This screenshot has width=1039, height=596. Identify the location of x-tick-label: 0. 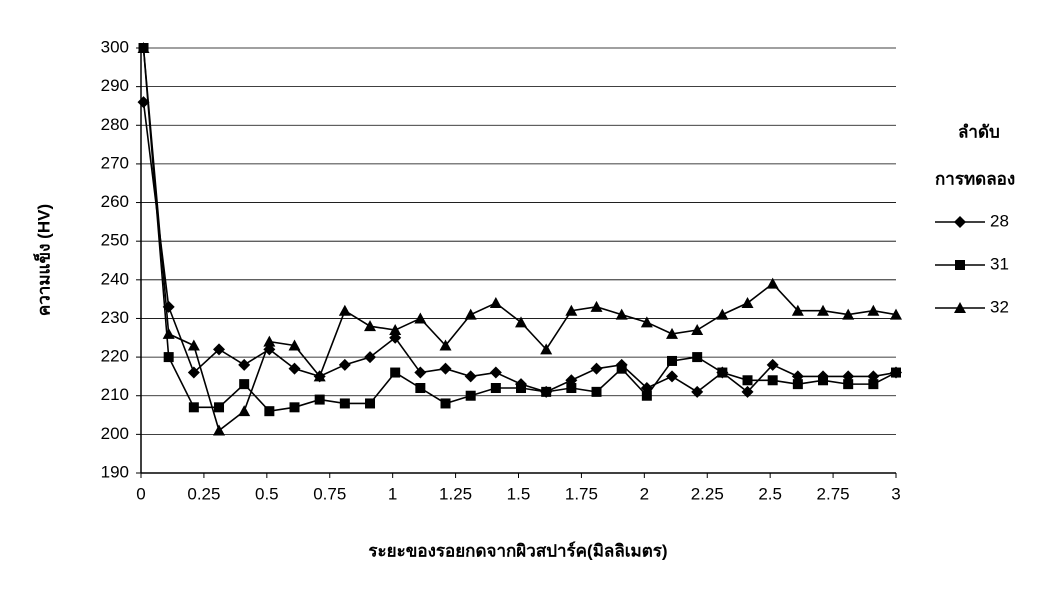
(140, 493).